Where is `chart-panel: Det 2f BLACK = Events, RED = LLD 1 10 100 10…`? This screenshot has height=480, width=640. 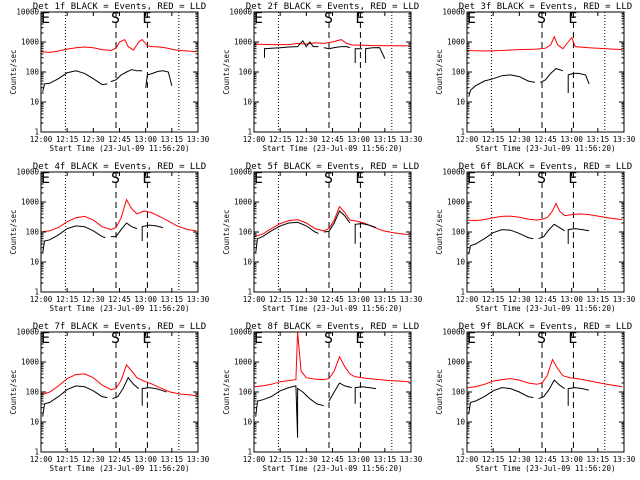
chart-panel: Det 2f BLACK = Events, RED = LLD 1 10 100 10… is located at coordinates (322, 77).